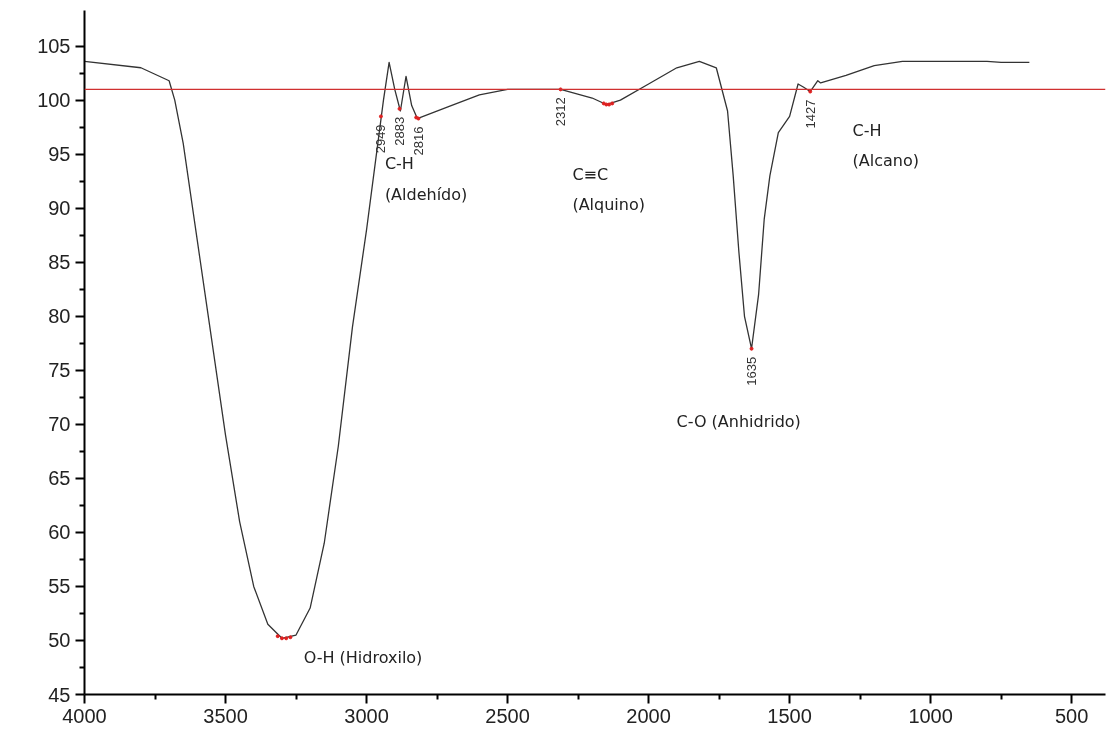 The height and width of the screenshot is (749, 1110). Describe the element at coordinates (366, 715) in the screenshot. I see `x-tick-label: 3000` at that location.